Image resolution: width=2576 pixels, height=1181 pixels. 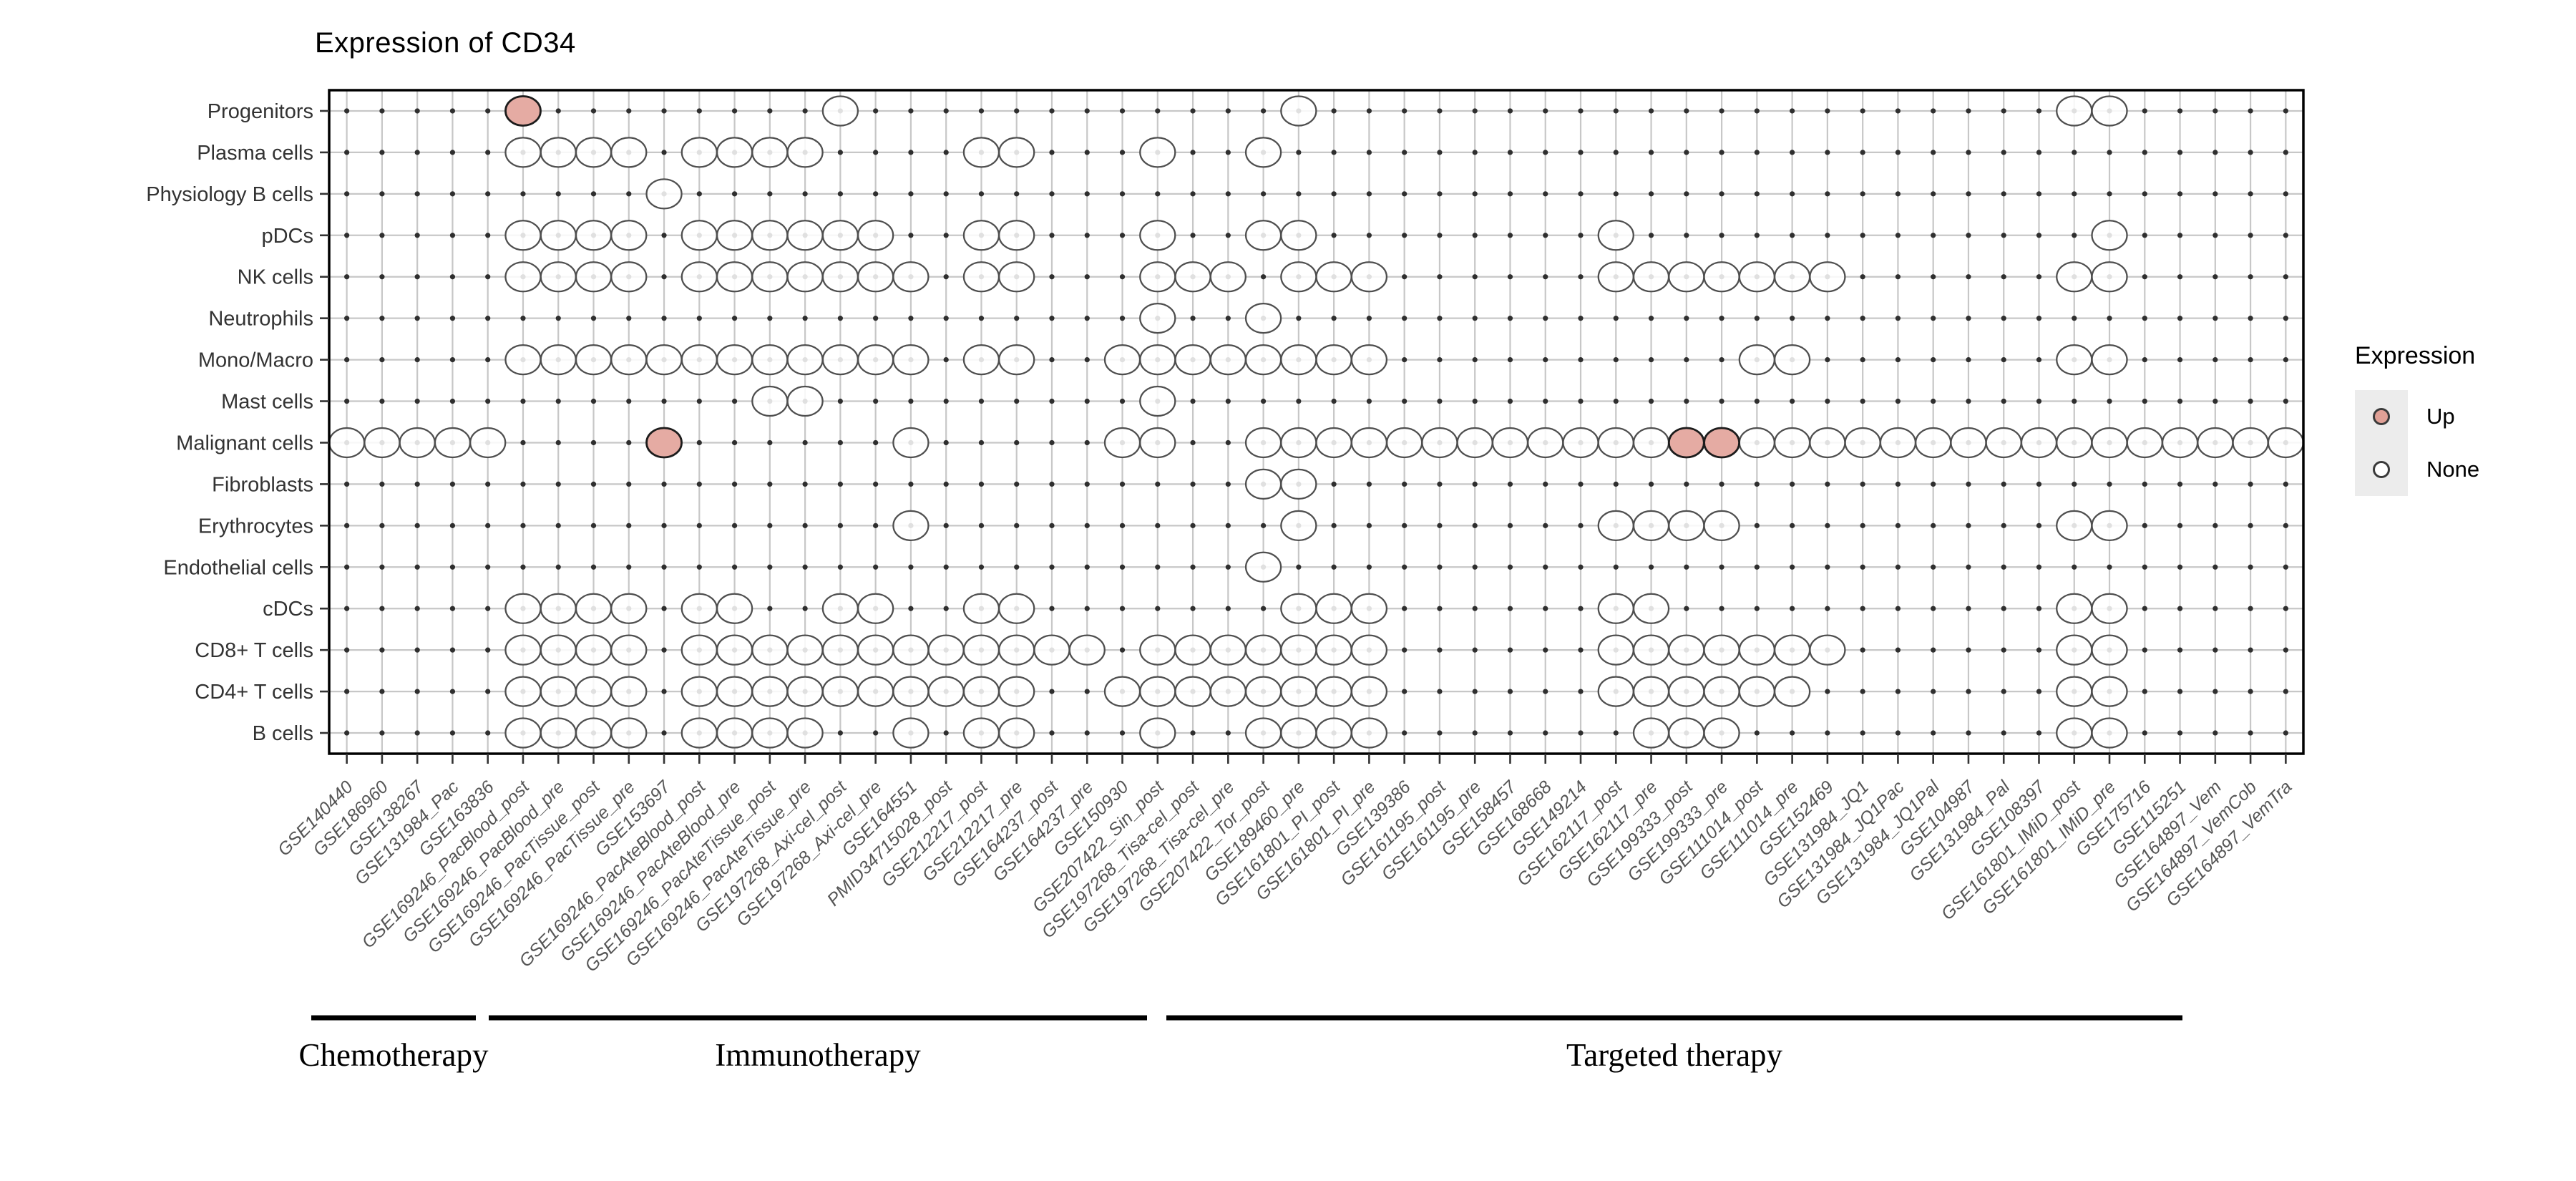 What do you see at coordinates (445, 43) in the screenshot?
I see `chart-title: Expression of CD34` at bounding box center [445, 43].